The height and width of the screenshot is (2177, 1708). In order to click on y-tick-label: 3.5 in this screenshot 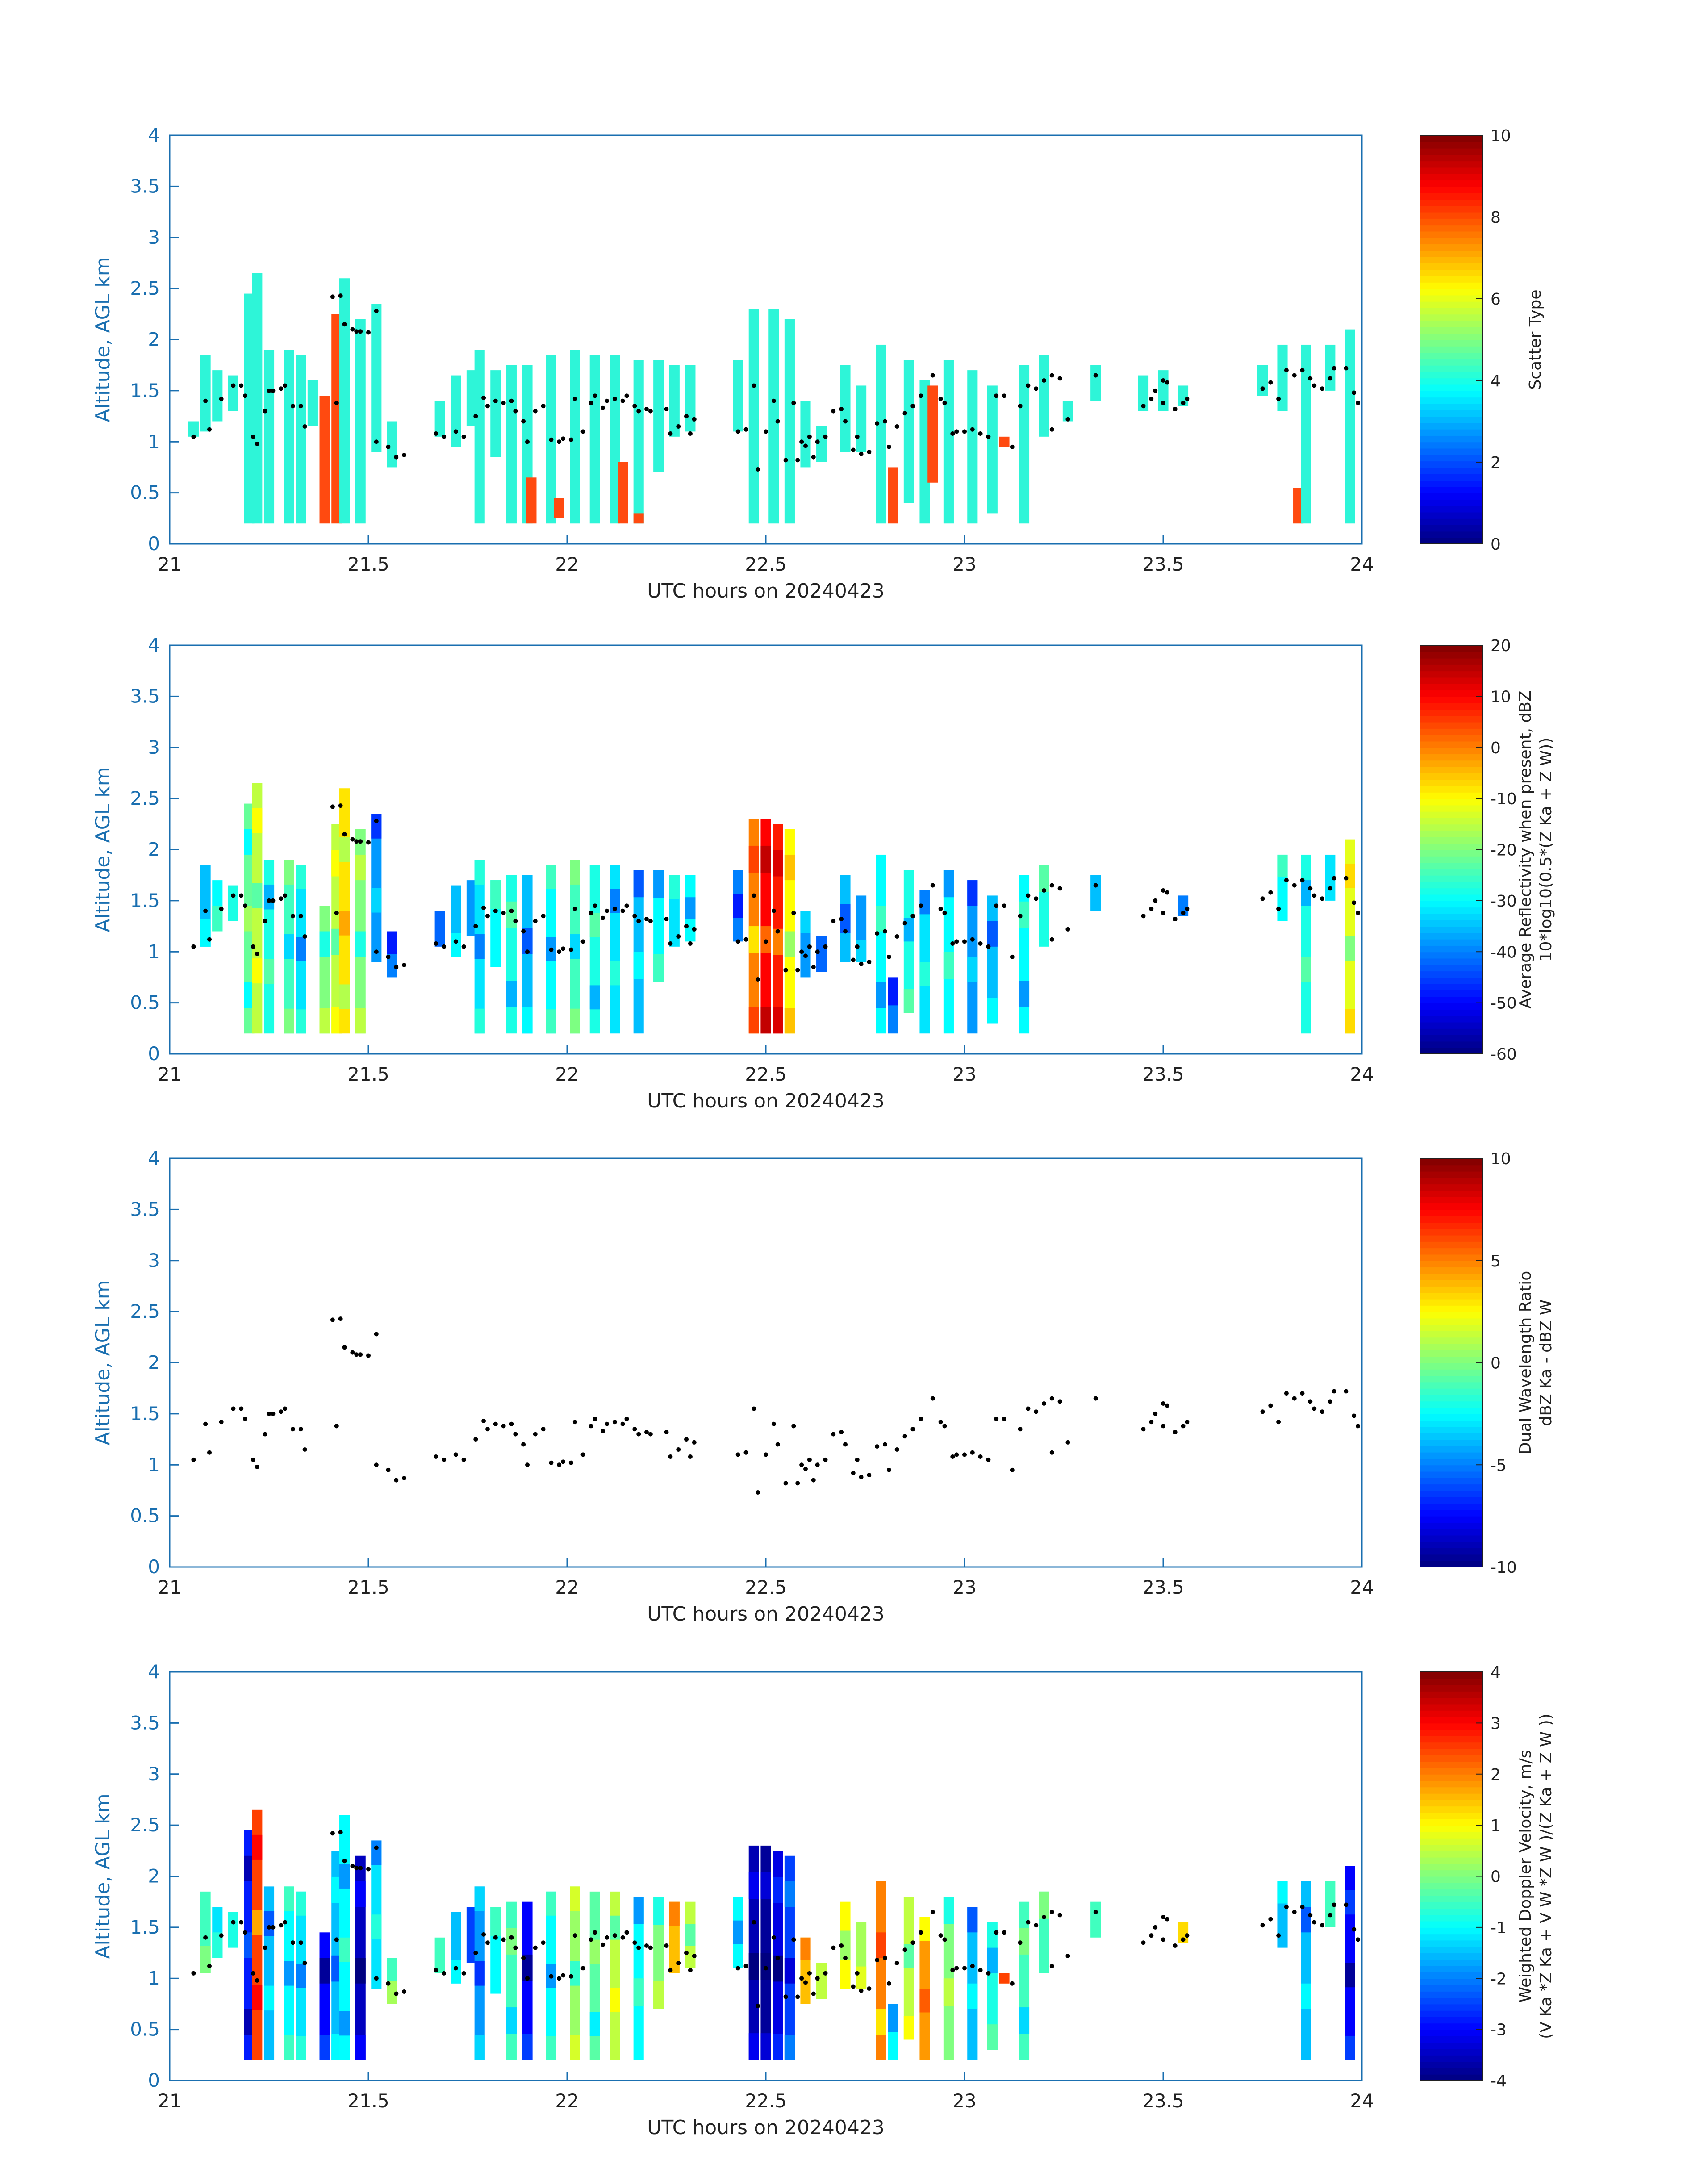, I will do `click(145, 696)`.